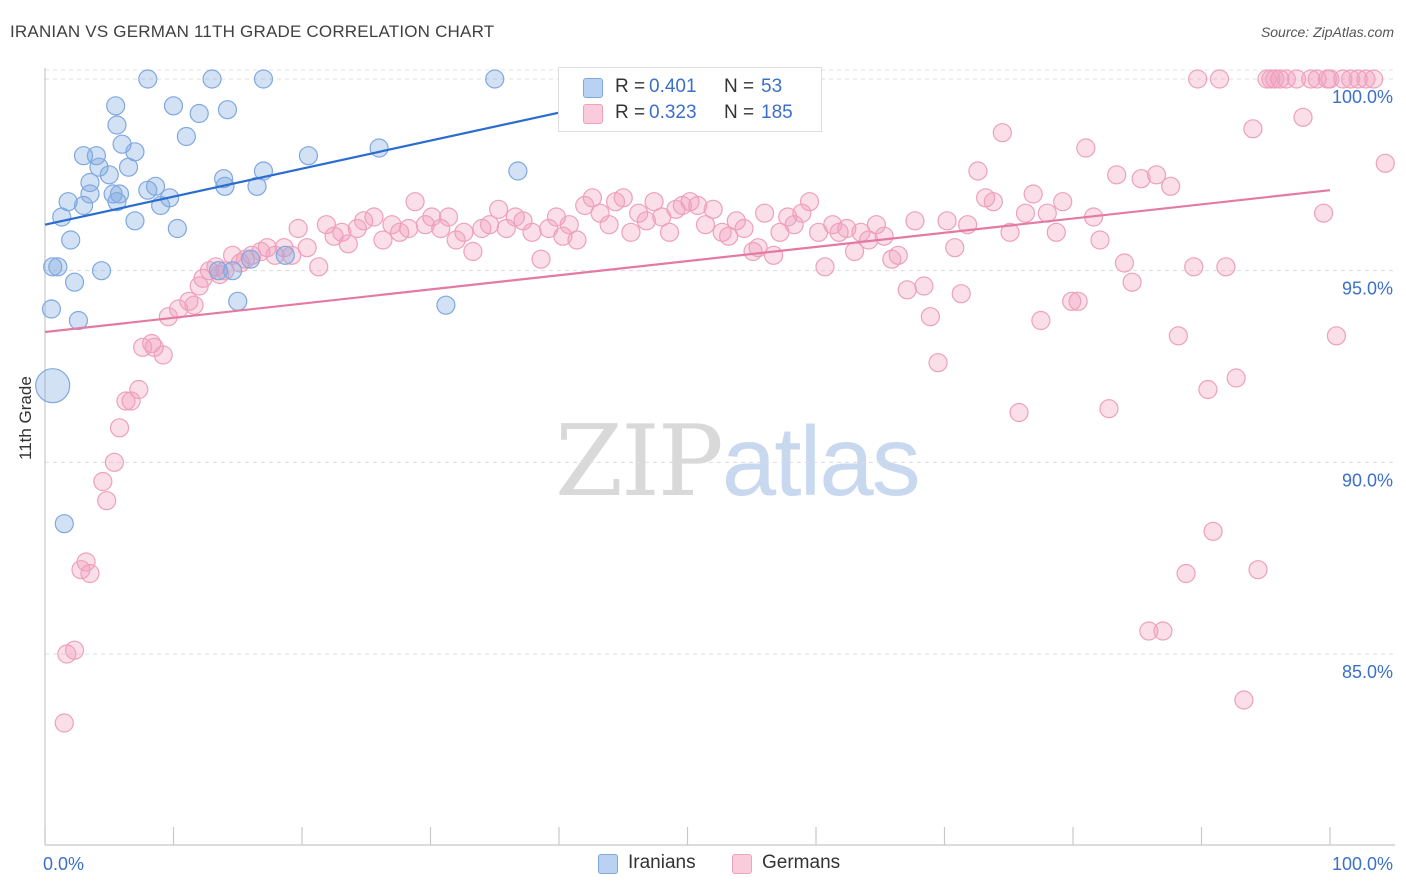 The height and width of the screenshot is (892, 1406). What do you see at coordinates (772, 86) in the screenshot?
I see `legend-n-value-iranians: 53` at bounding box center [772, 86].